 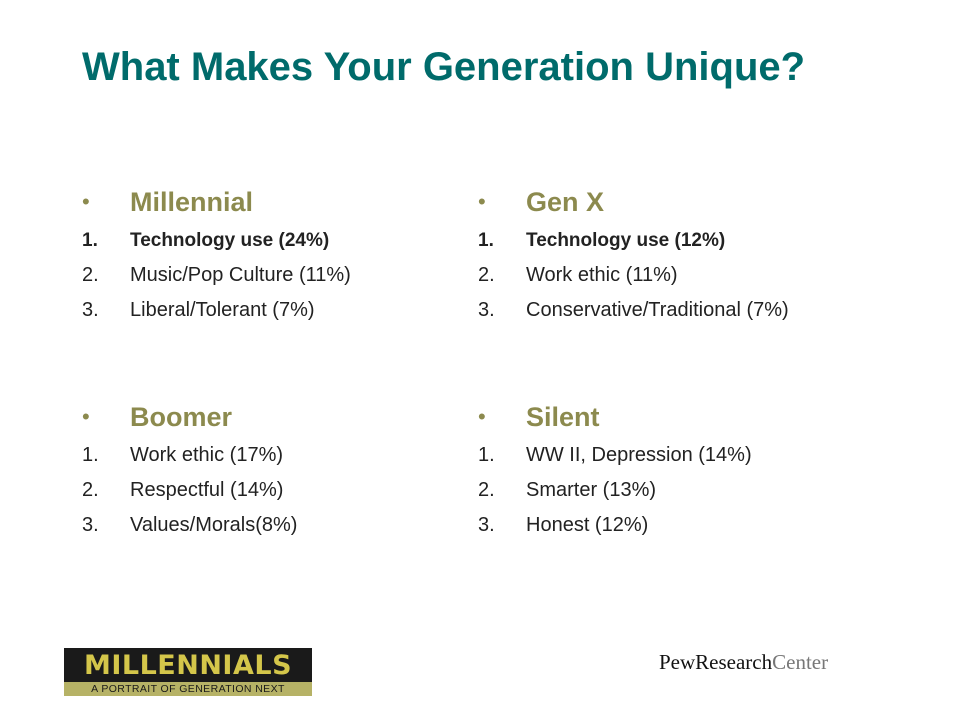 I want to click on group-title: Gen X, so click(x=565, y=202).